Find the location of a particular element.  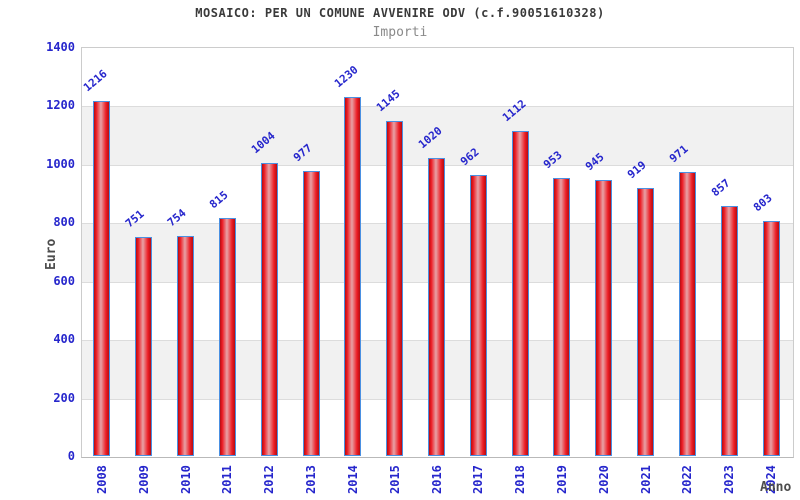

y-tick-label: 1200 is located at coordinates (60, 105).